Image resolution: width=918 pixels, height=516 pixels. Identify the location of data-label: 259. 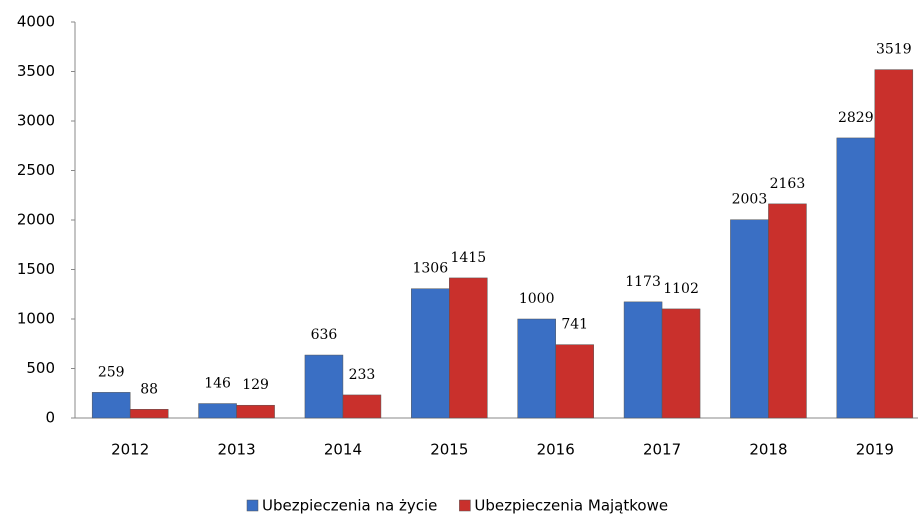
(111, 372).